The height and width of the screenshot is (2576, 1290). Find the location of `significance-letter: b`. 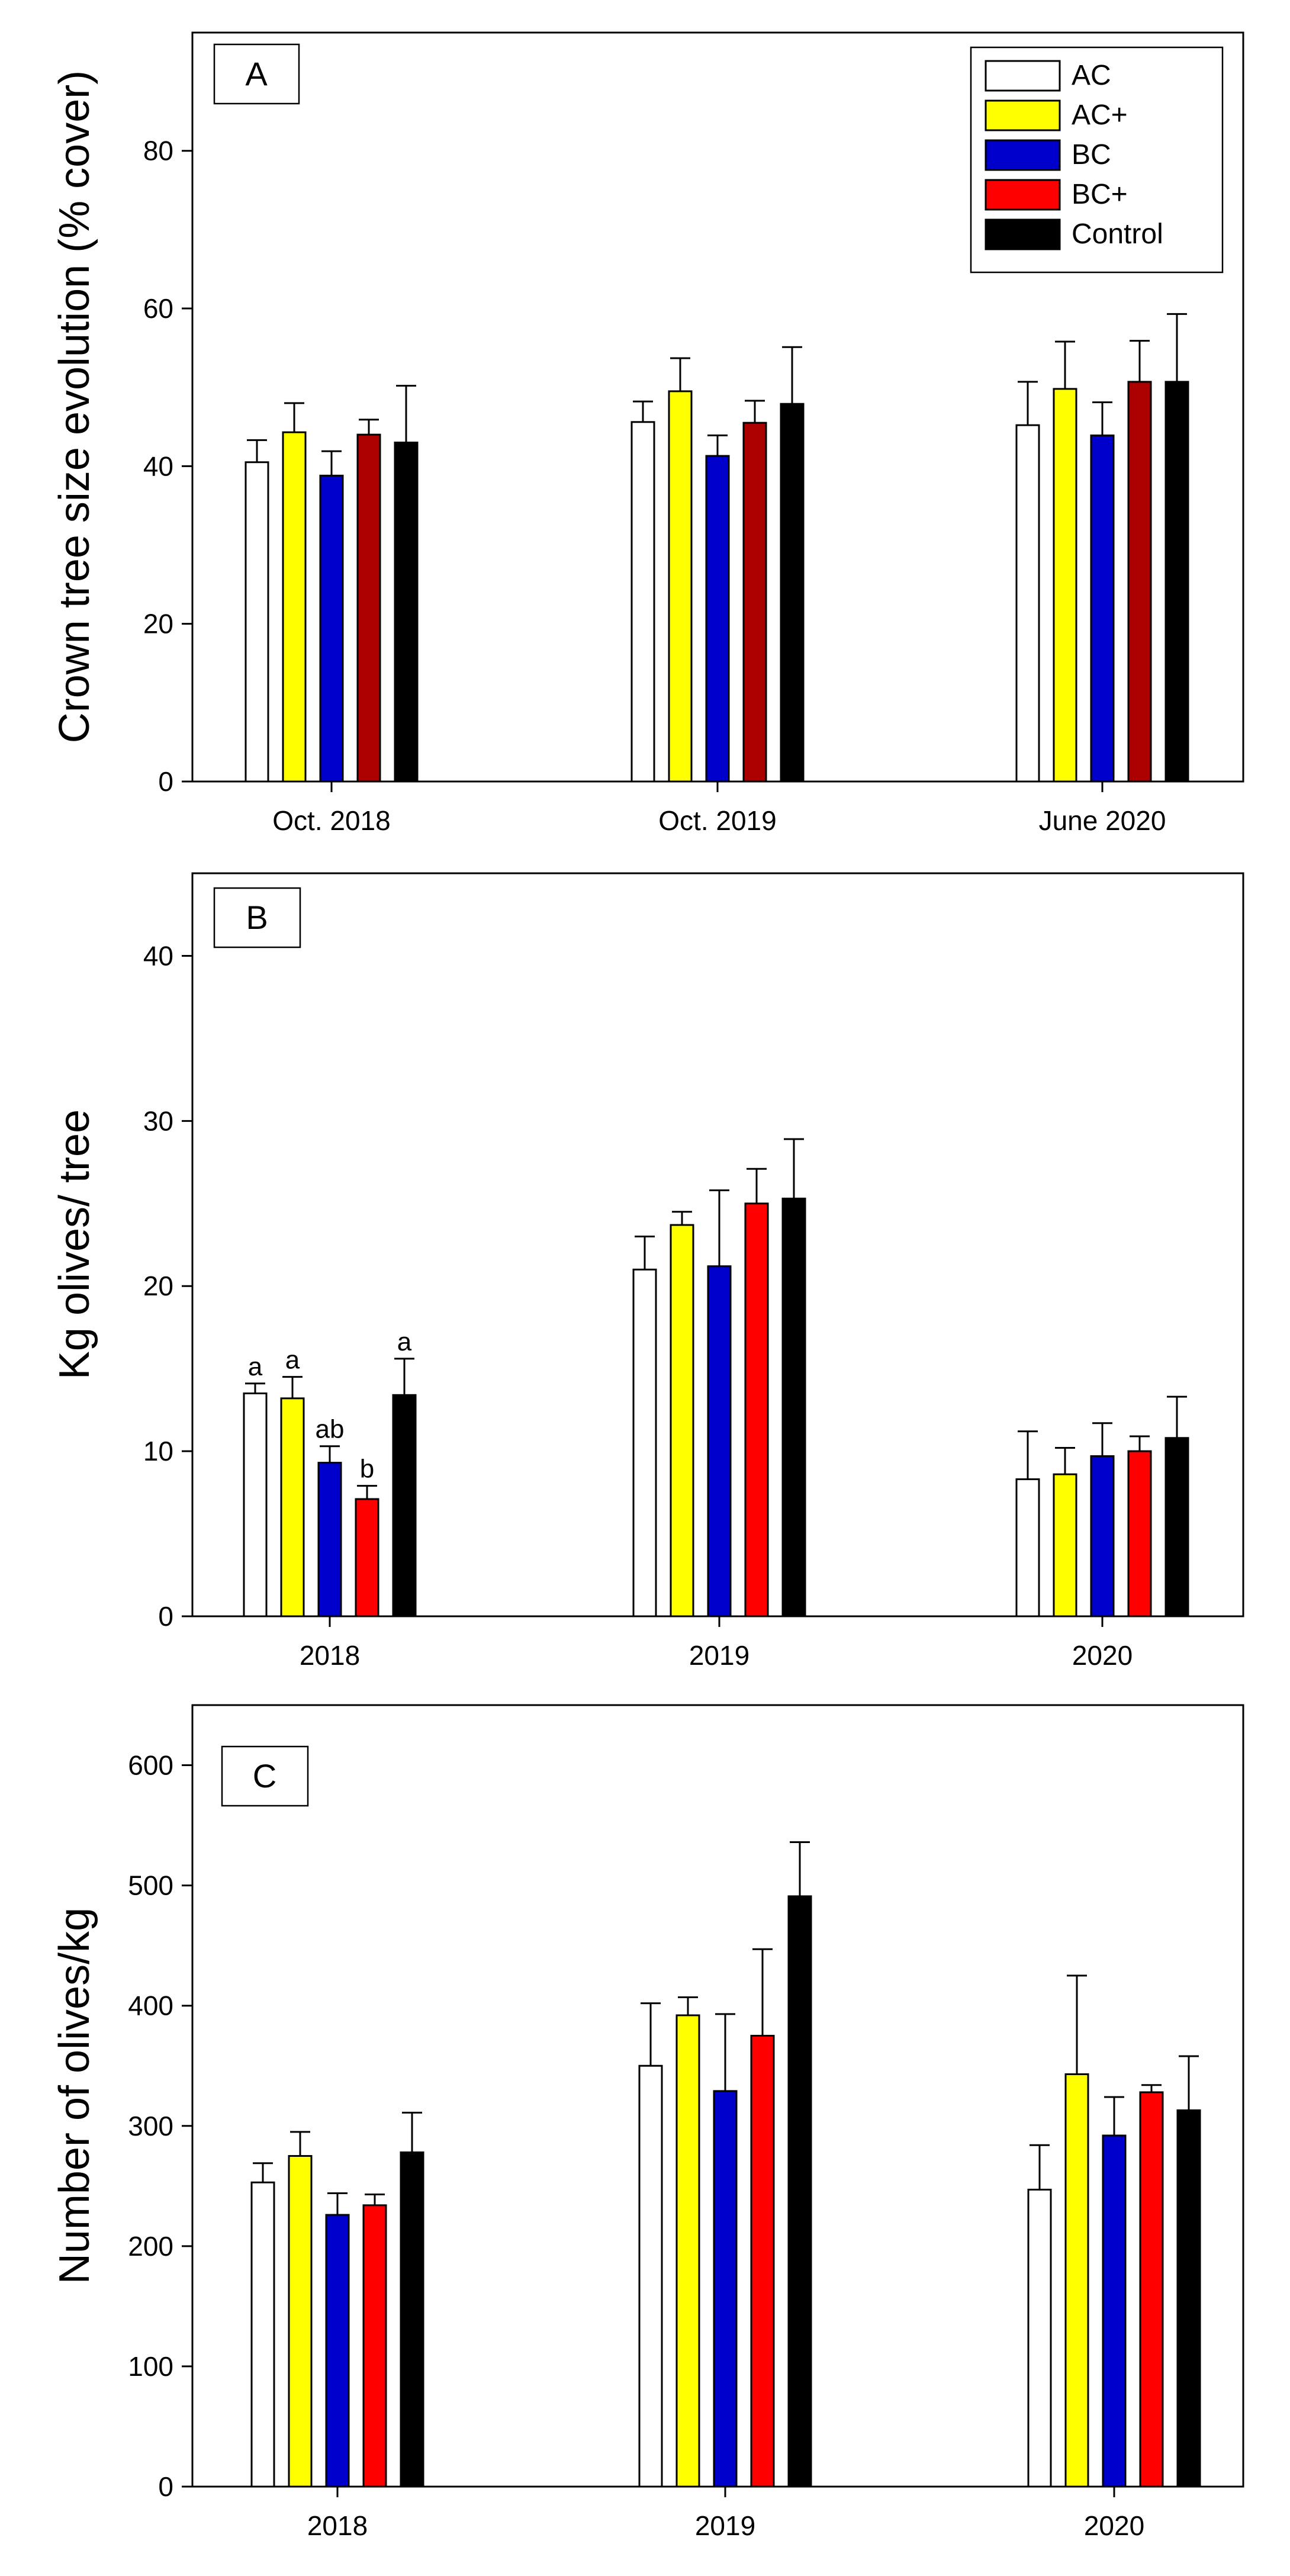

significance-letter: b is located at coordinates (367, 1469).